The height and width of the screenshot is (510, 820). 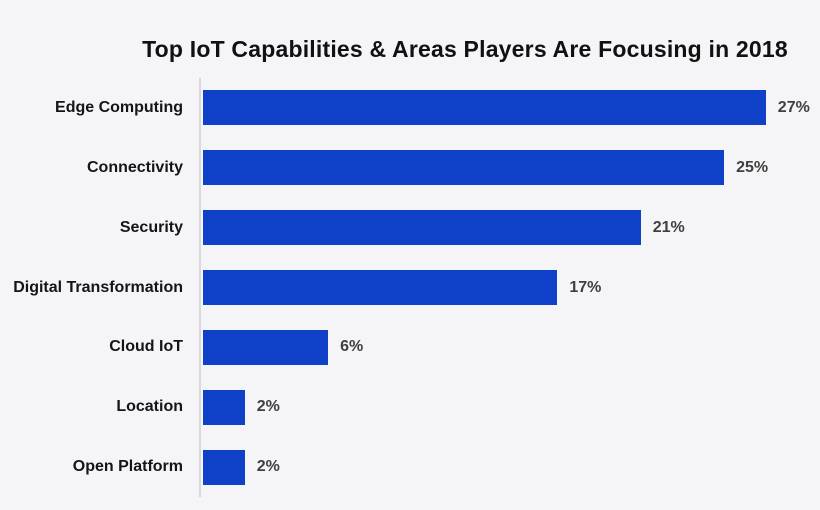 I want to click on category-label: Cloud IoT, so click(x=146, y=347).